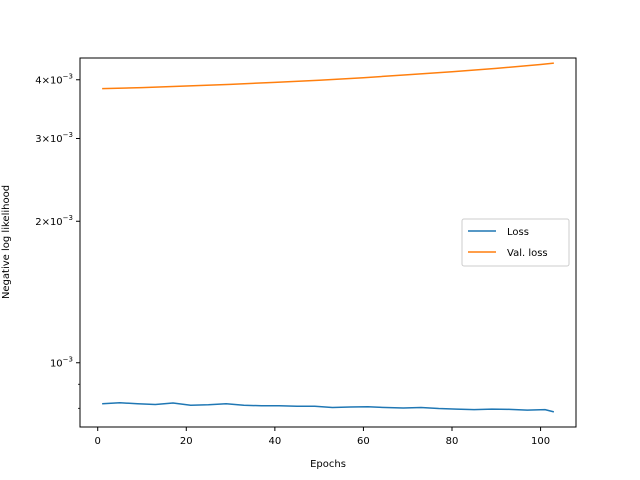 The image size is (640, 480). What do you see at coordinates (518, 232) in the screenshot?
I see `legend-label-loss: Loss` at bounding box center [518, 232].